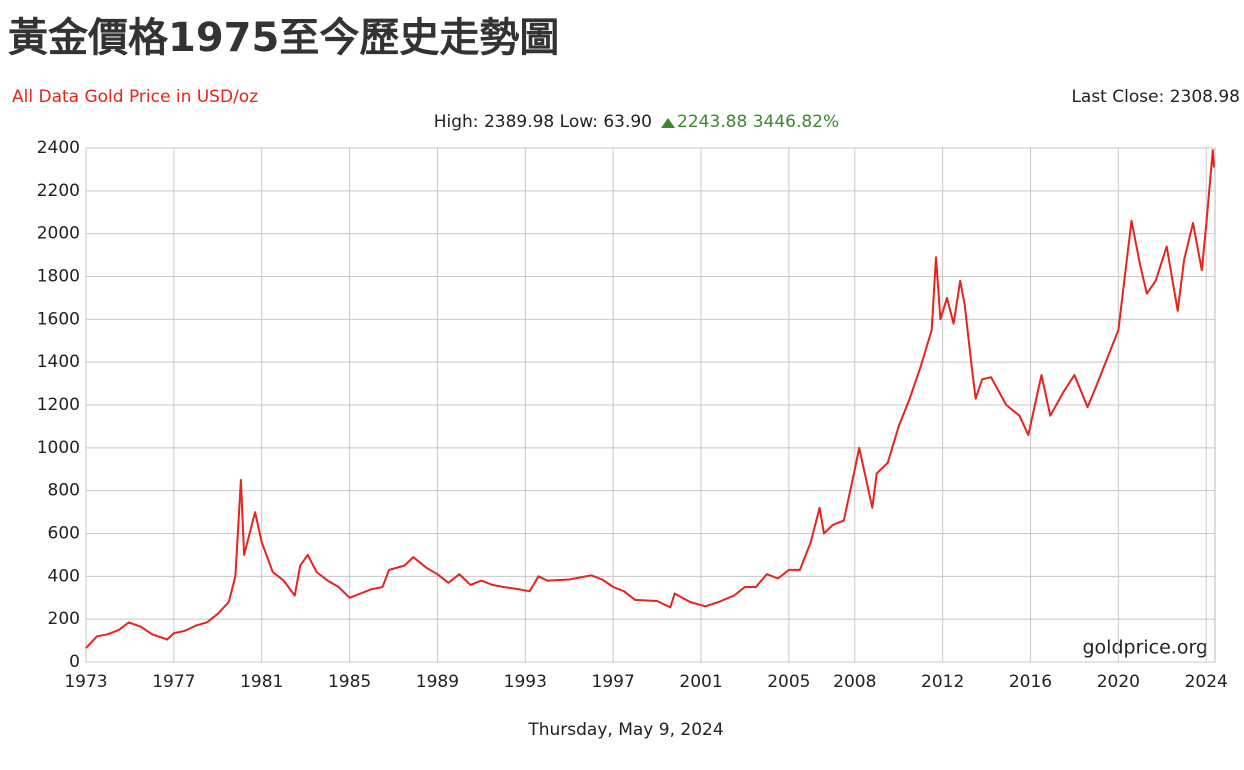 The image size is (1244, 770). I want to click on y-tick-label: 1000, so click(58, 448).